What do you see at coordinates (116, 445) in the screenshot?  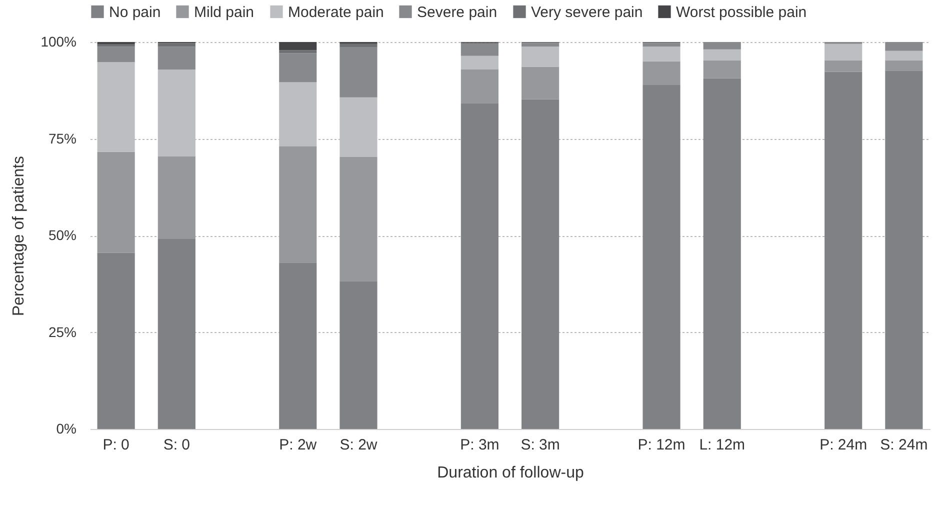 I see `x-tick-label: P: 0` at bounding box center [116, 445].